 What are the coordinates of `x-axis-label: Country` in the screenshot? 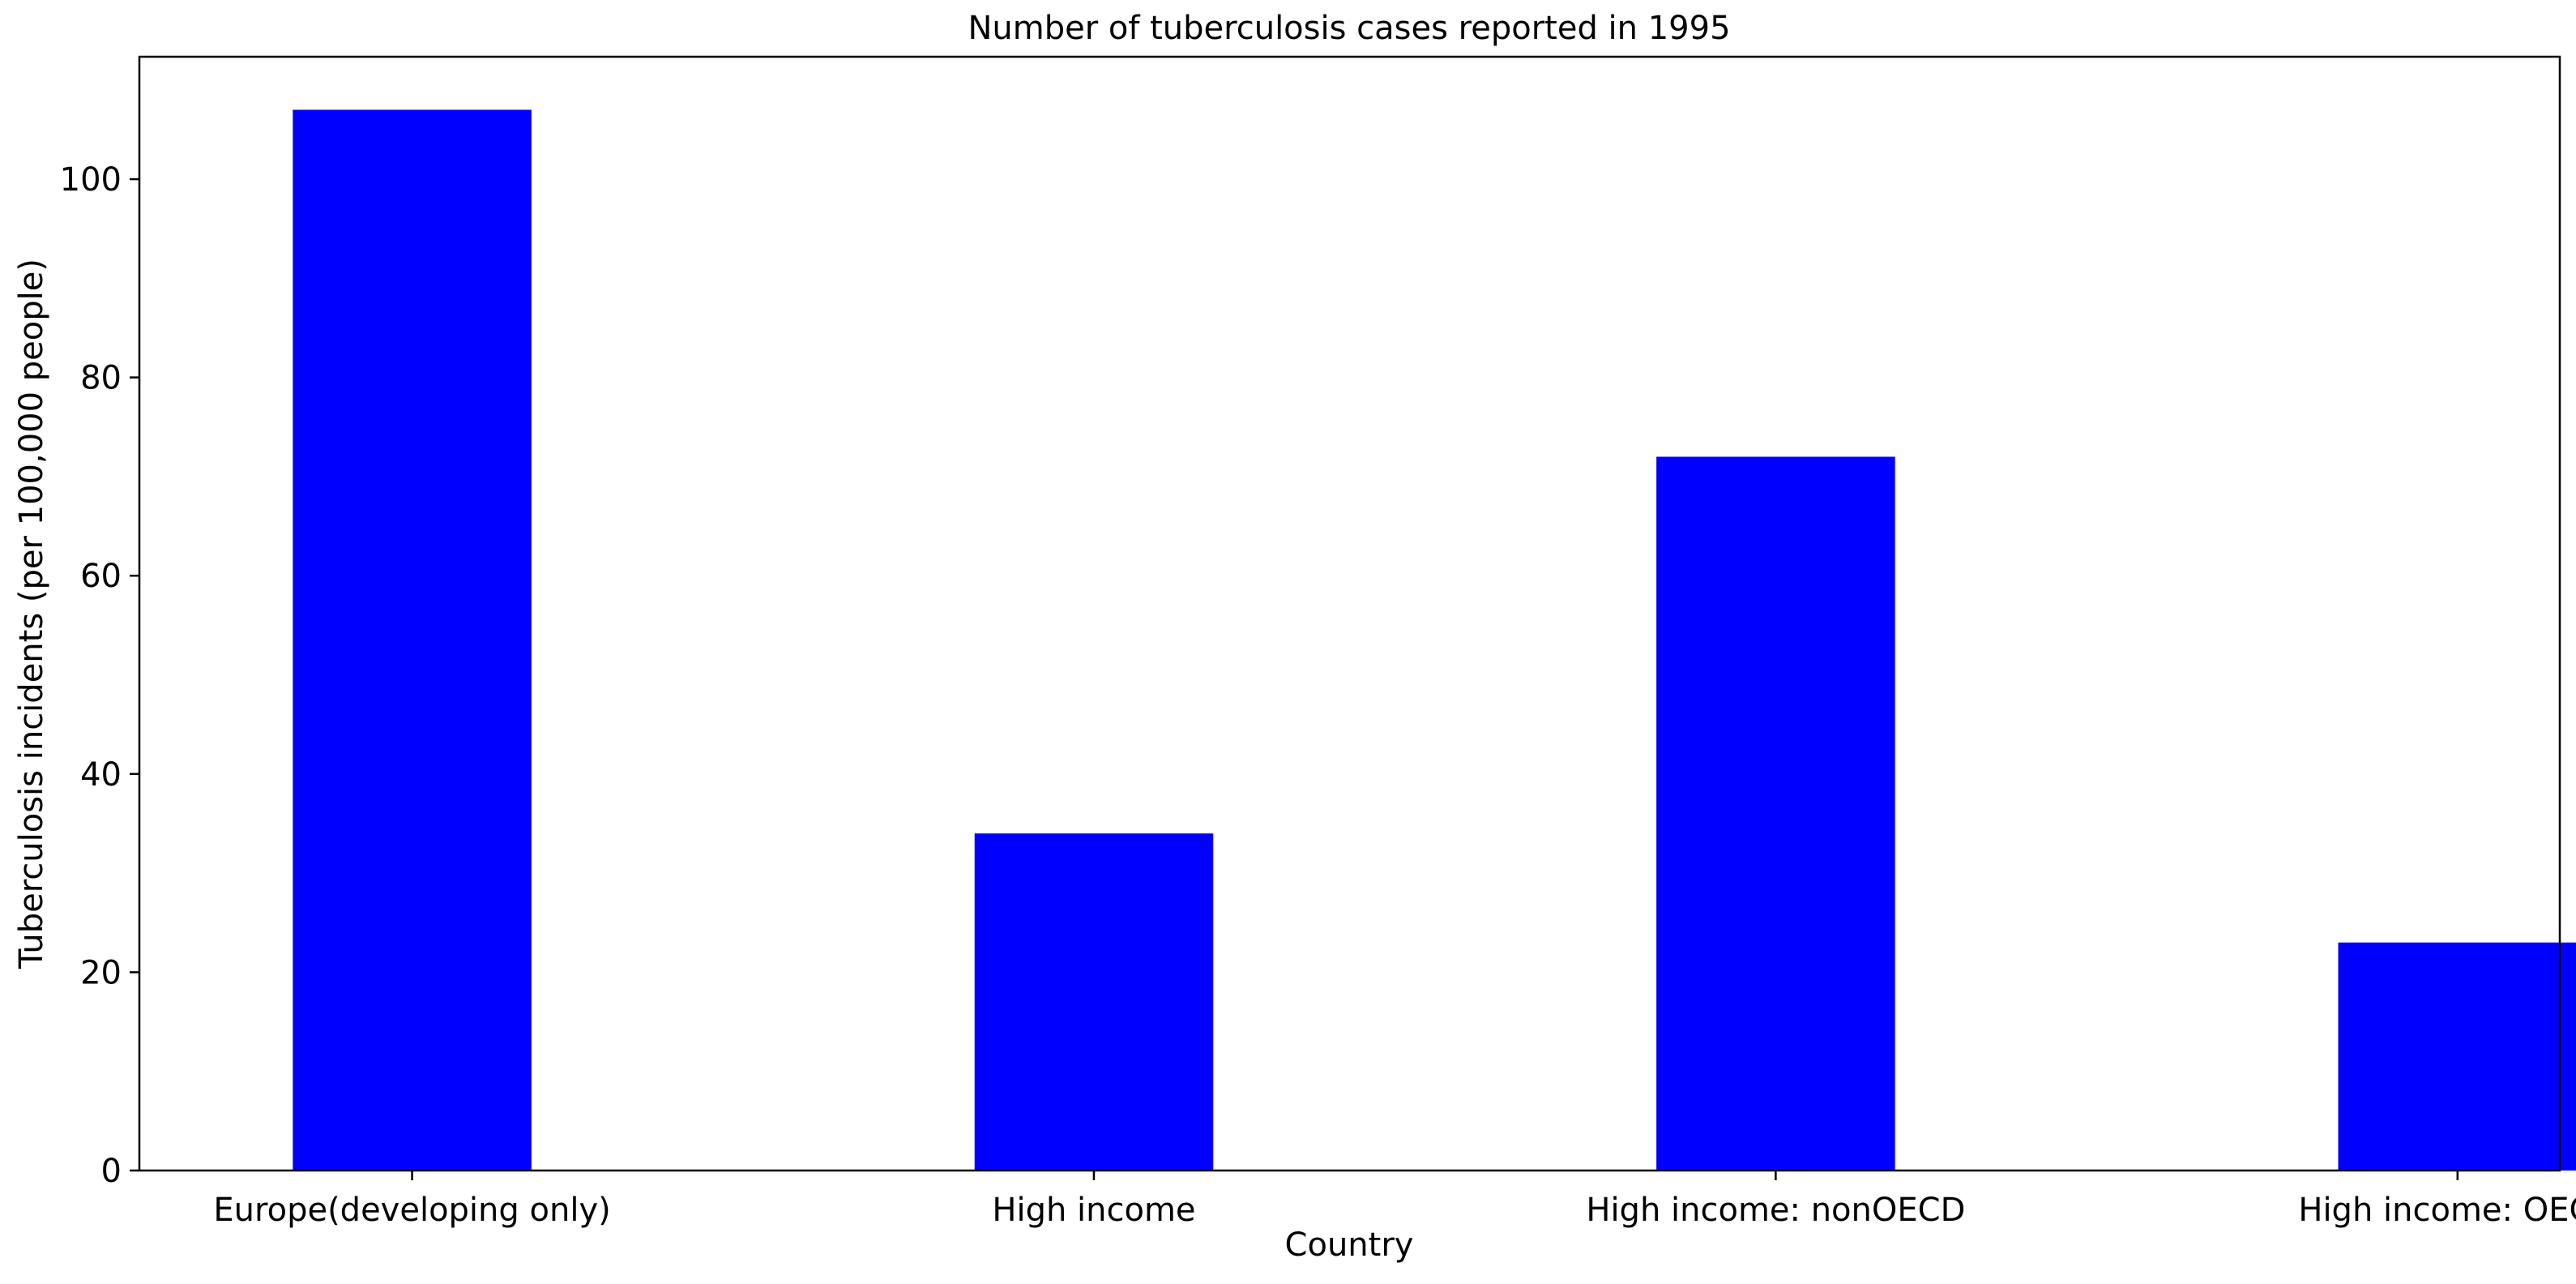 It's located at (1349, 1245).